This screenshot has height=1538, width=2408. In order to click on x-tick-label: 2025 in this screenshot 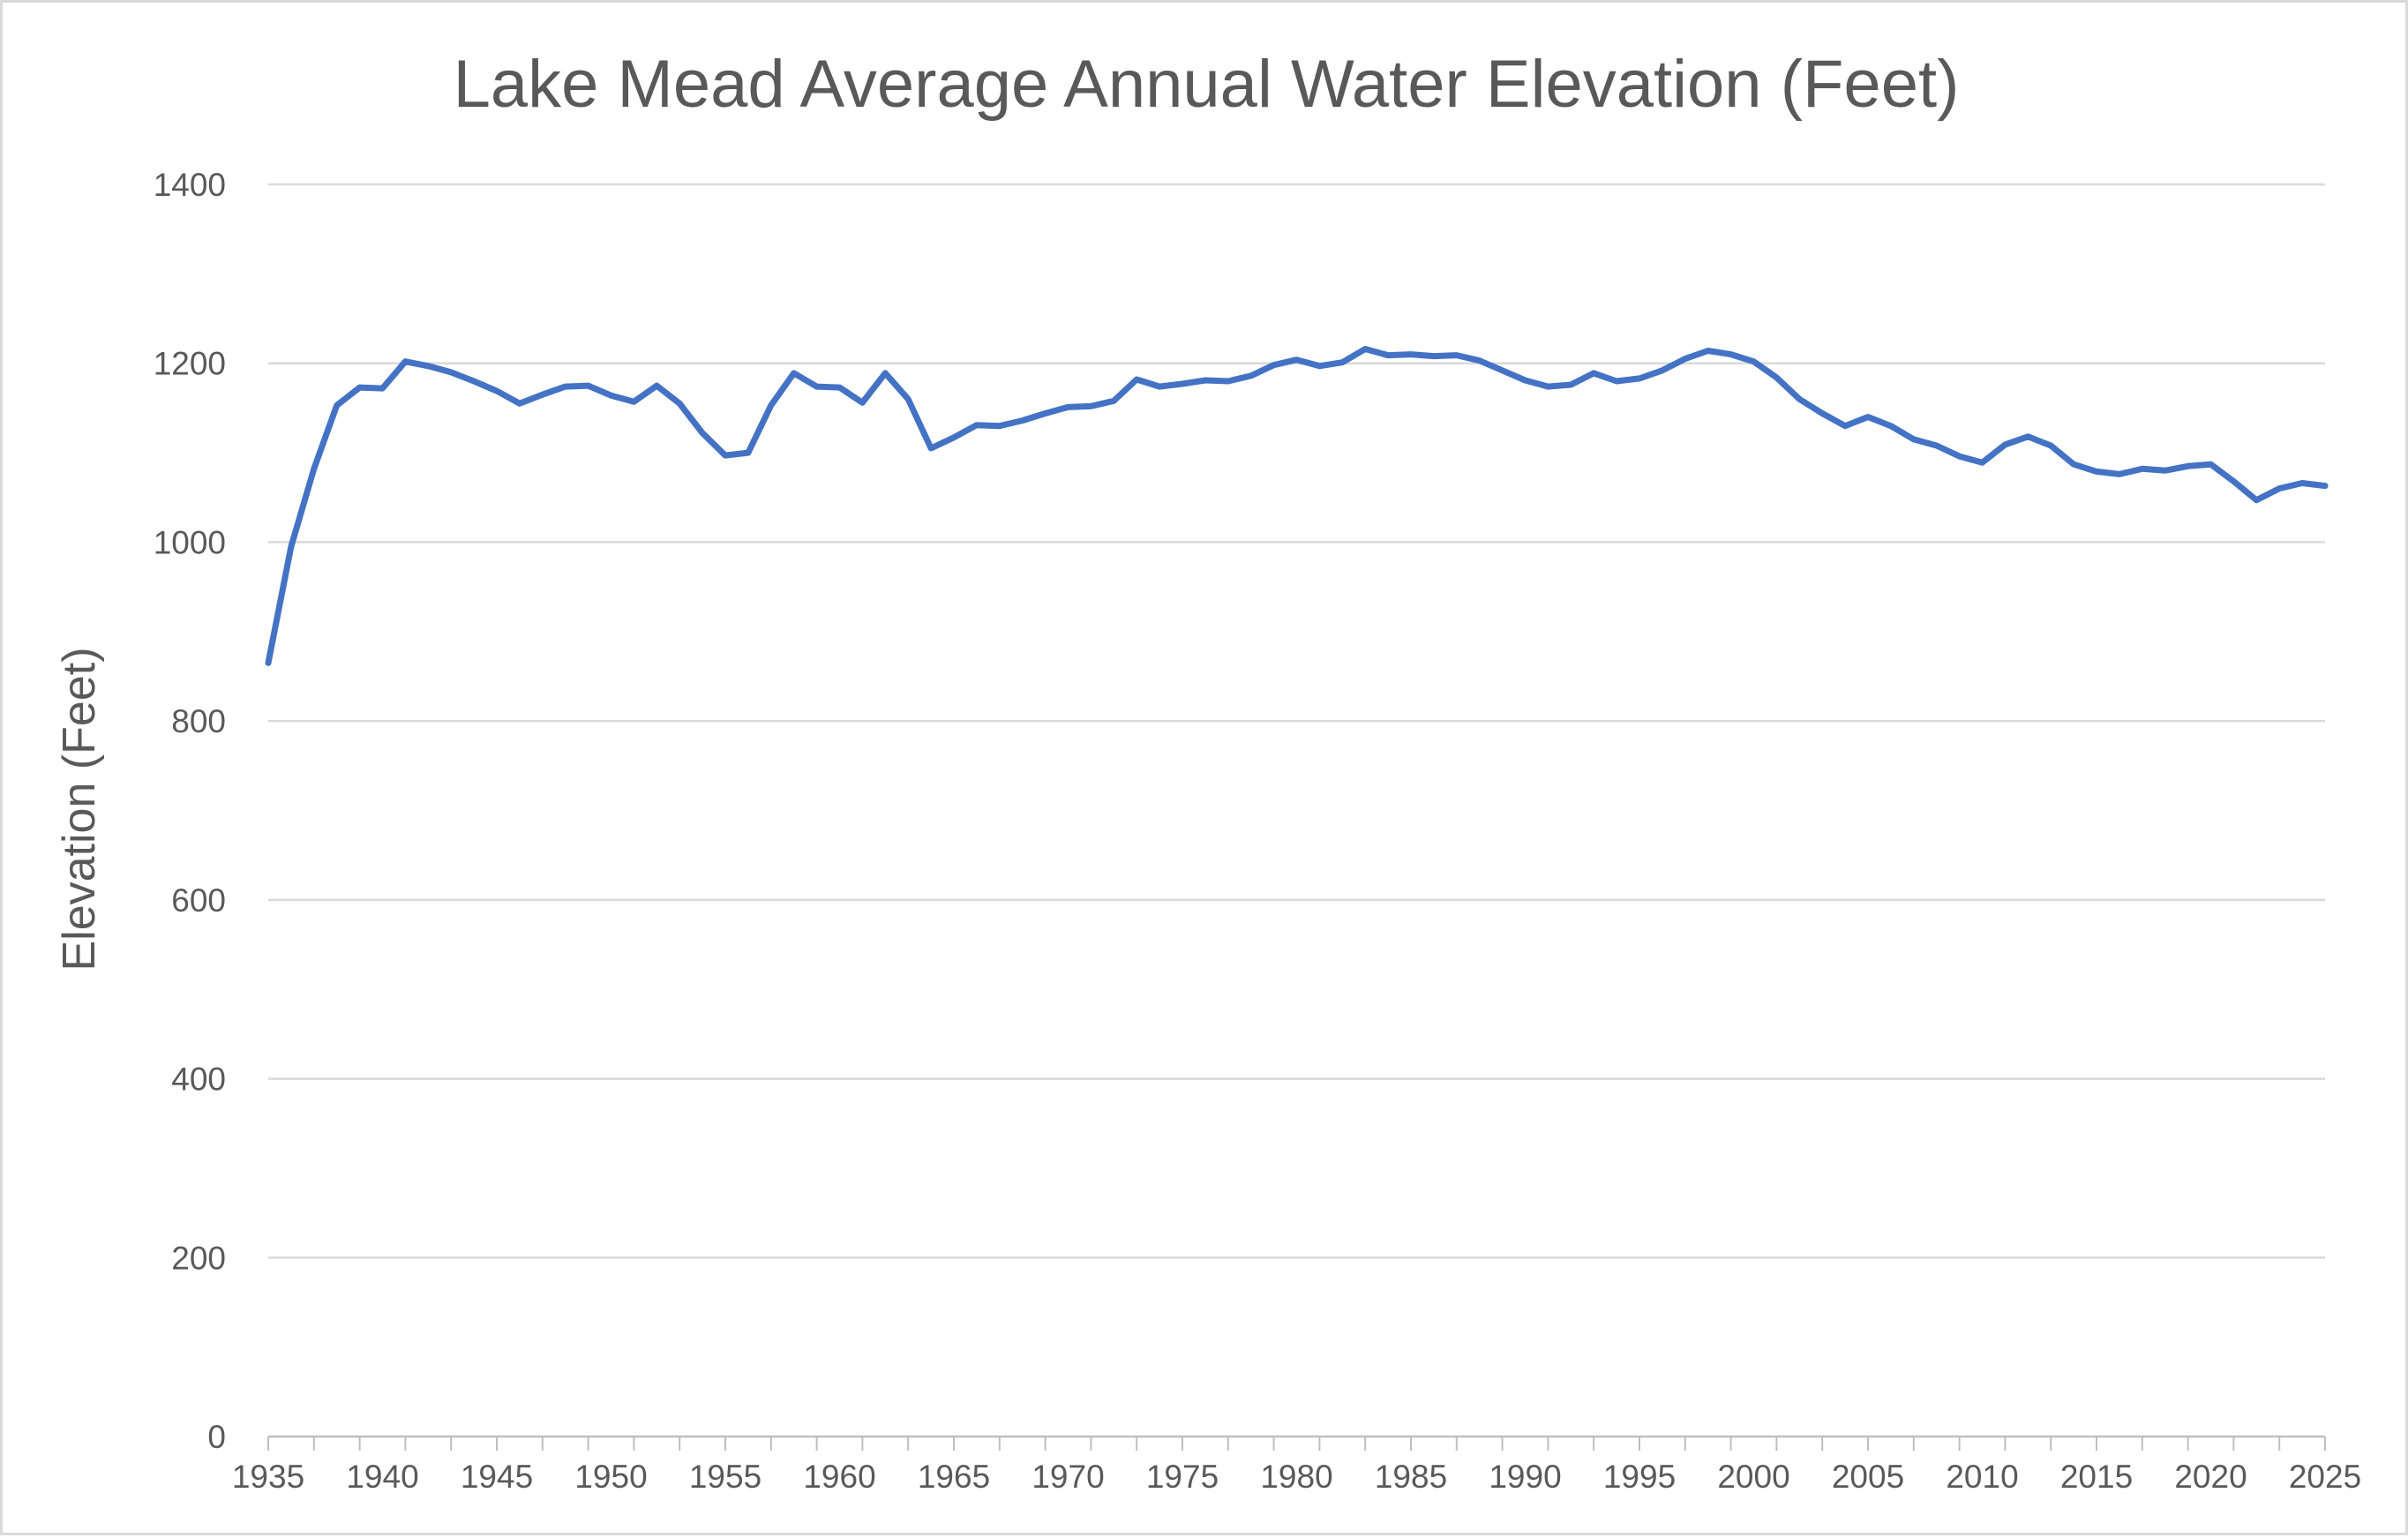, I will do `click(2325, 1477)`.